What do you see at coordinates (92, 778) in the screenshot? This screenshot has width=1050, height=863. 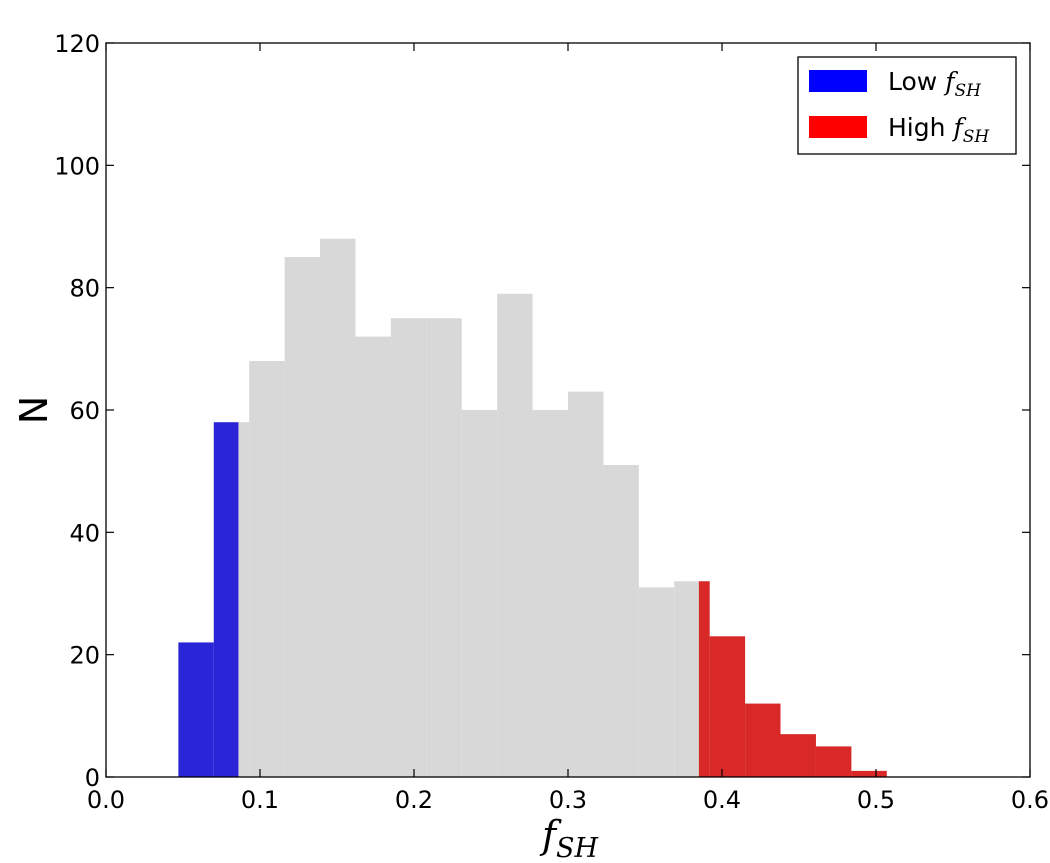 I see `y-tick-label: 0` at bounding box center [92, 778].